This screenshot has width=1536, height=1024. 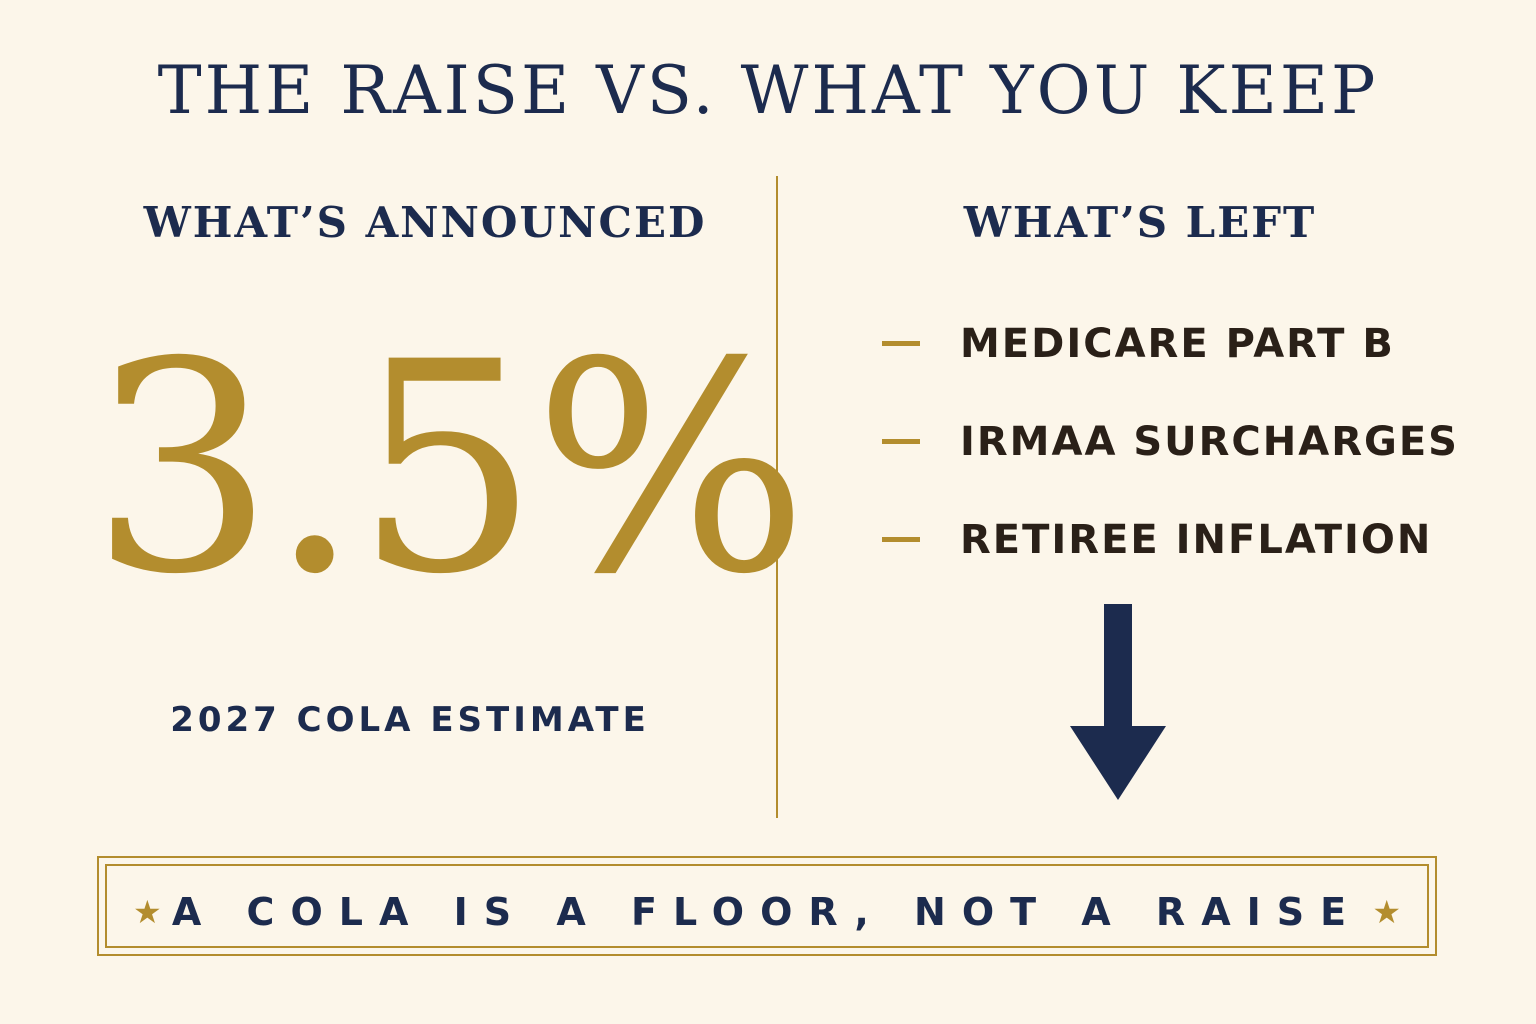 I want to click on tagline-banner: ★ A COLA IS A FLOOR, NOT A RAISE ★, so click(x=767, y=906).